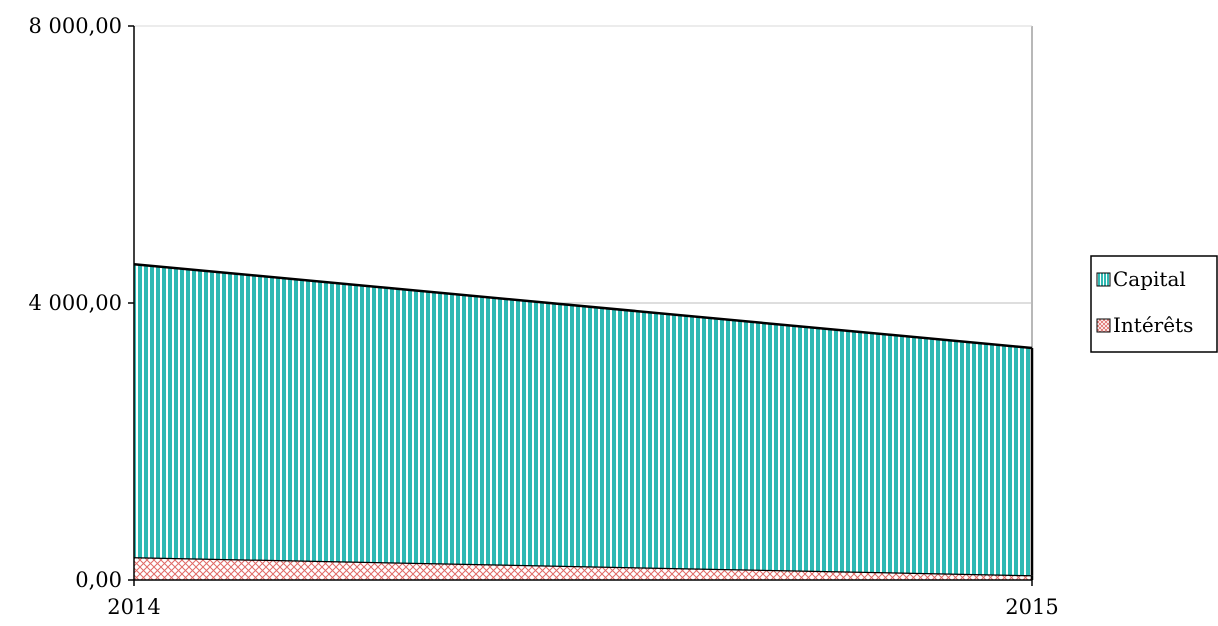 The image size is (1218, 626). I want to click on x-tick-labels: 2014 2015, so click(582, 607).